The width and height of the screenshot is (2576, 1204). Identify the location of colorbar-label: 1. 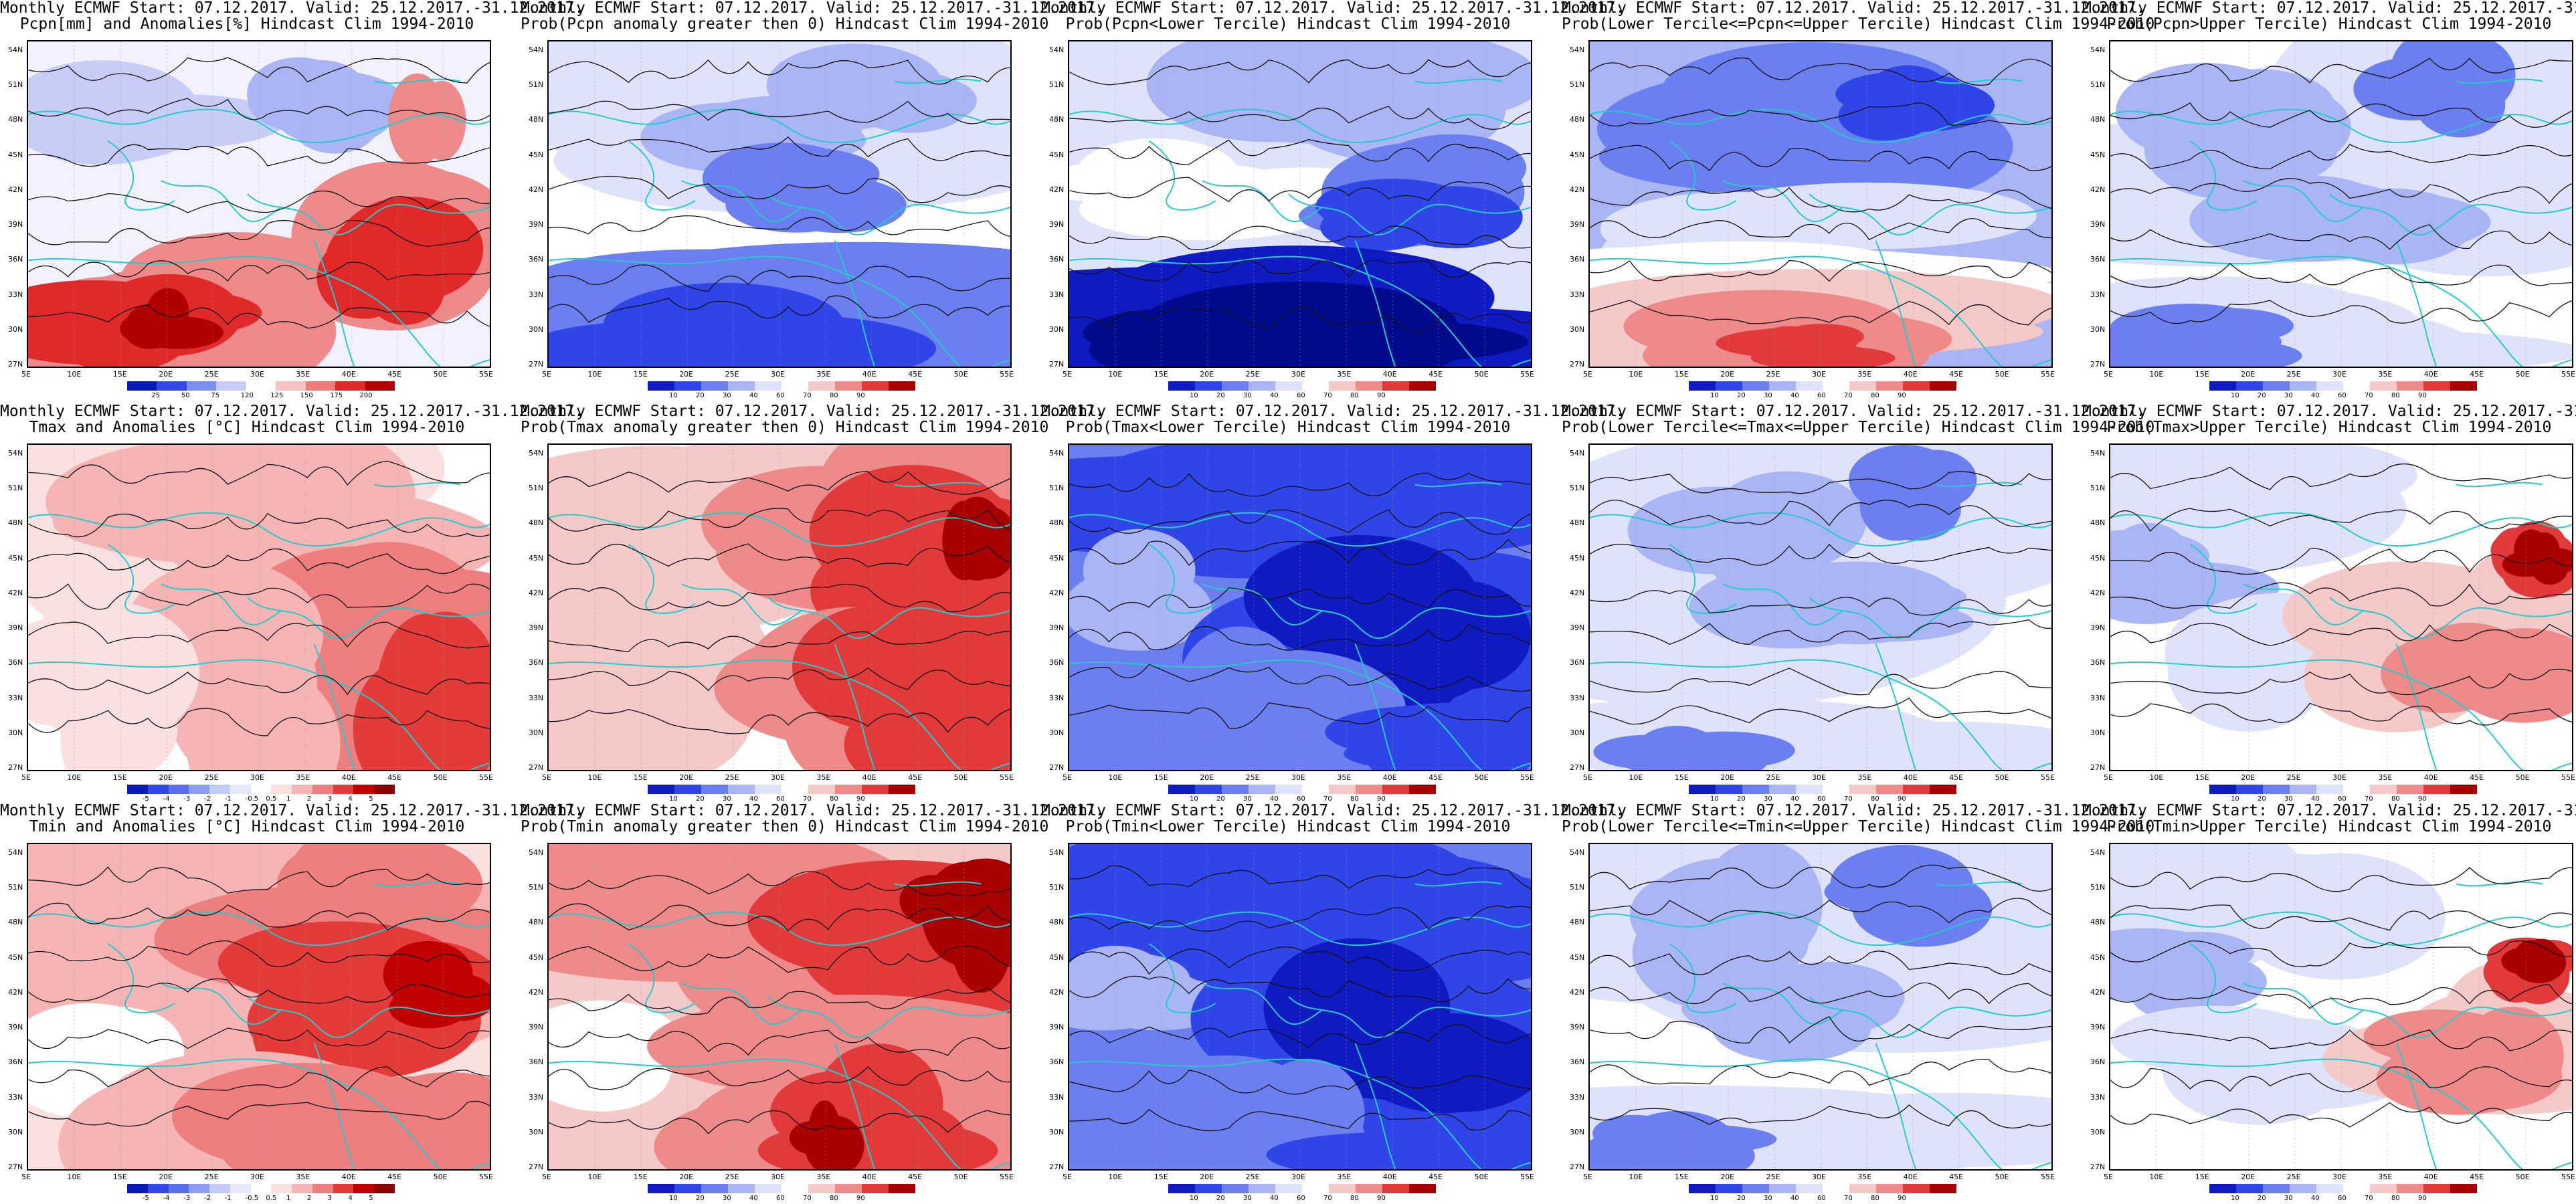
(288, 1198).